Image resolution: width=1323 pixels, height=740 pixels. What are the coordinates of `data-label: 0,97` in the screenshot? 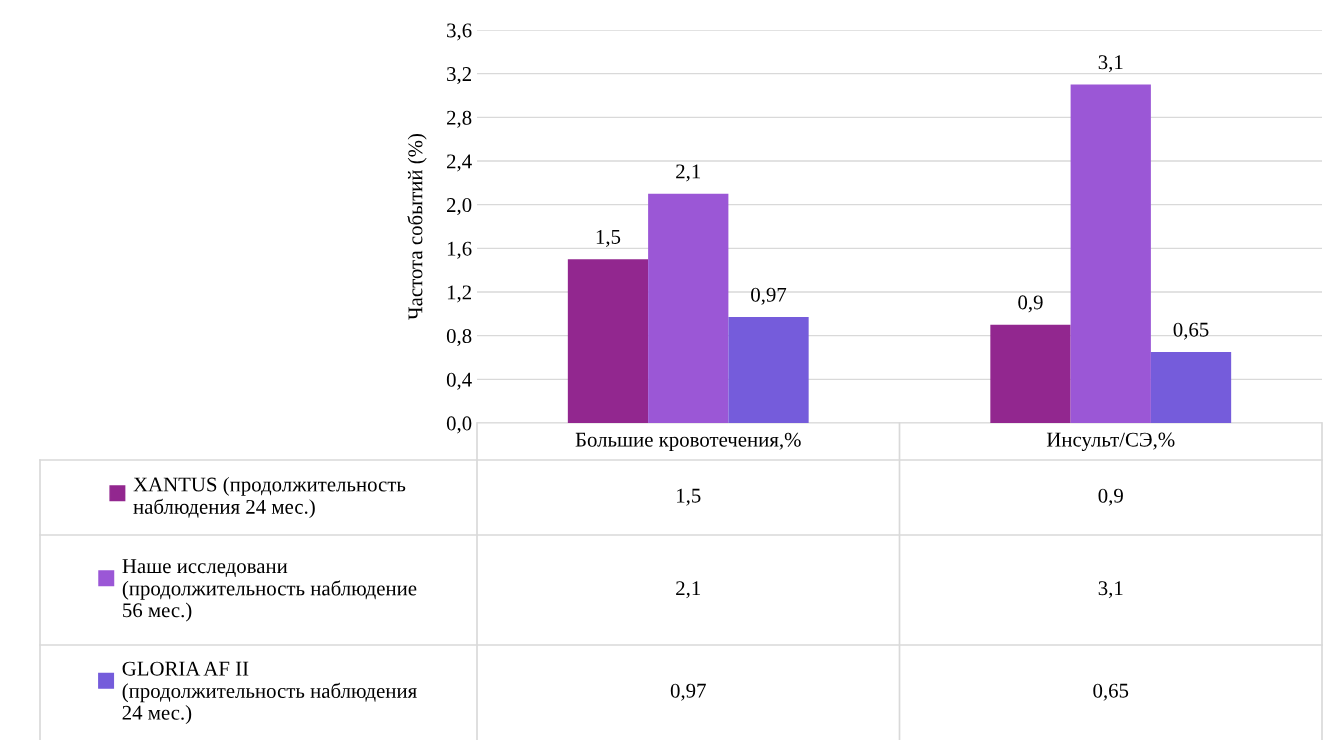 It's located at (688, 692).